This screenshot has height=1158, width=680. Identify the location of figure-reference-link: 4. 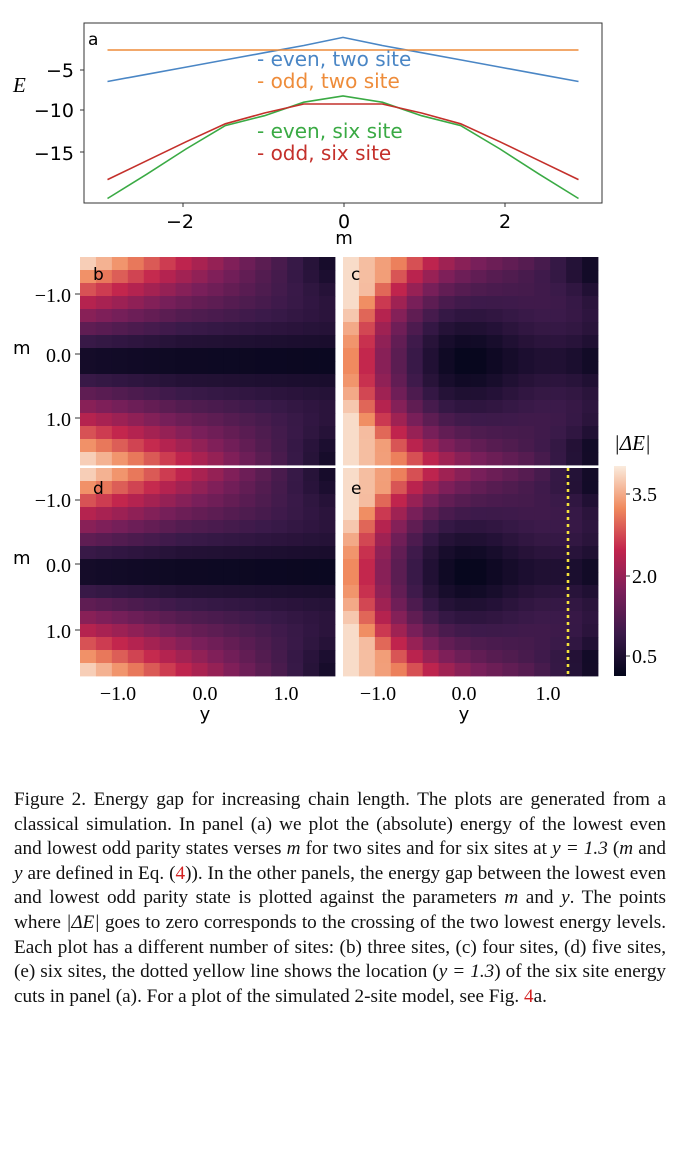
(528, 996).